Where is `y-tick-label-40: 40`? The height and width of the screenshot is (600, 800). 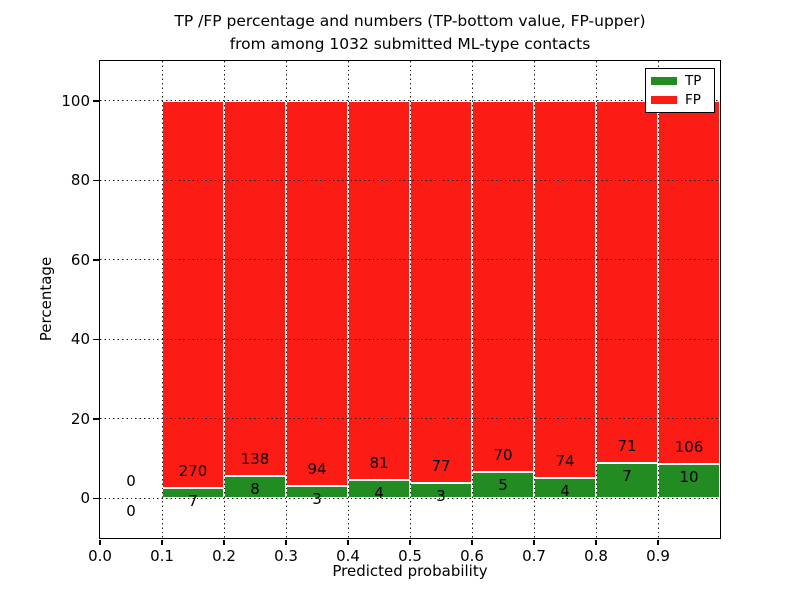 y-tick-label-40: 40 is located at coordinates (80, 339).